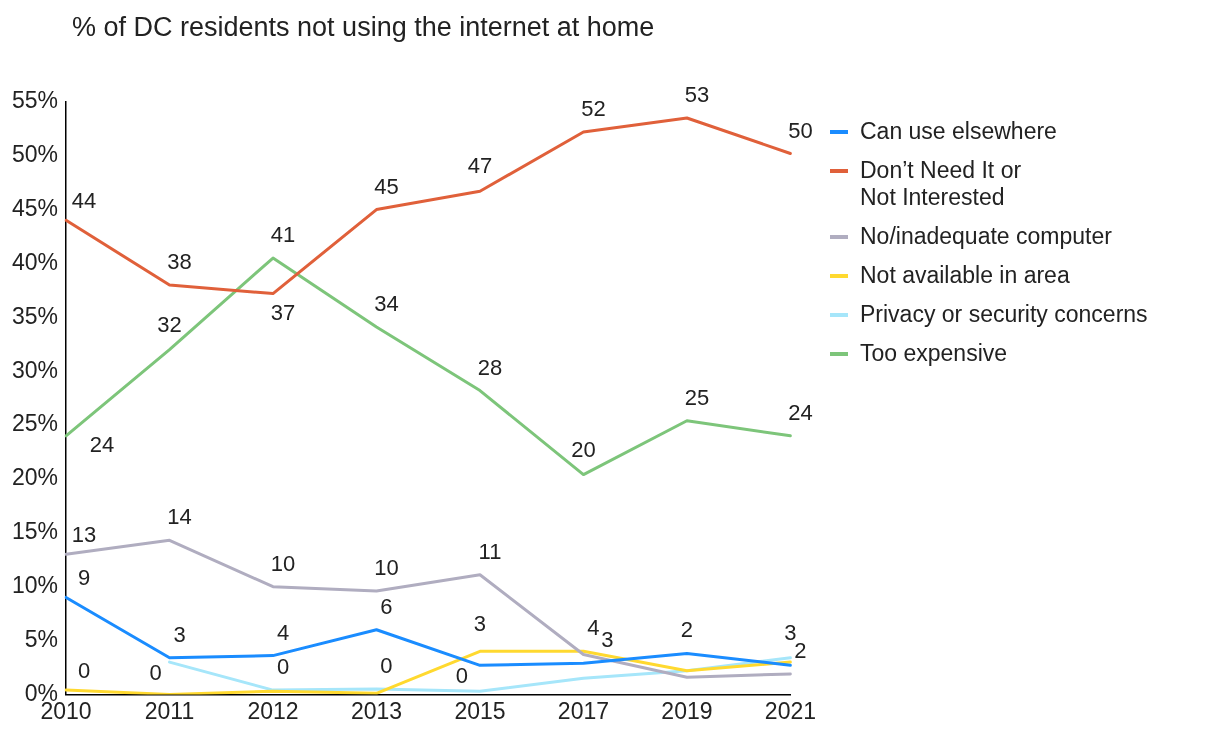 The image size is (1212, 732). Describe the element at coordinates (41, 638) in the screenshot. I see `y-tick-label: 5%` at that location.